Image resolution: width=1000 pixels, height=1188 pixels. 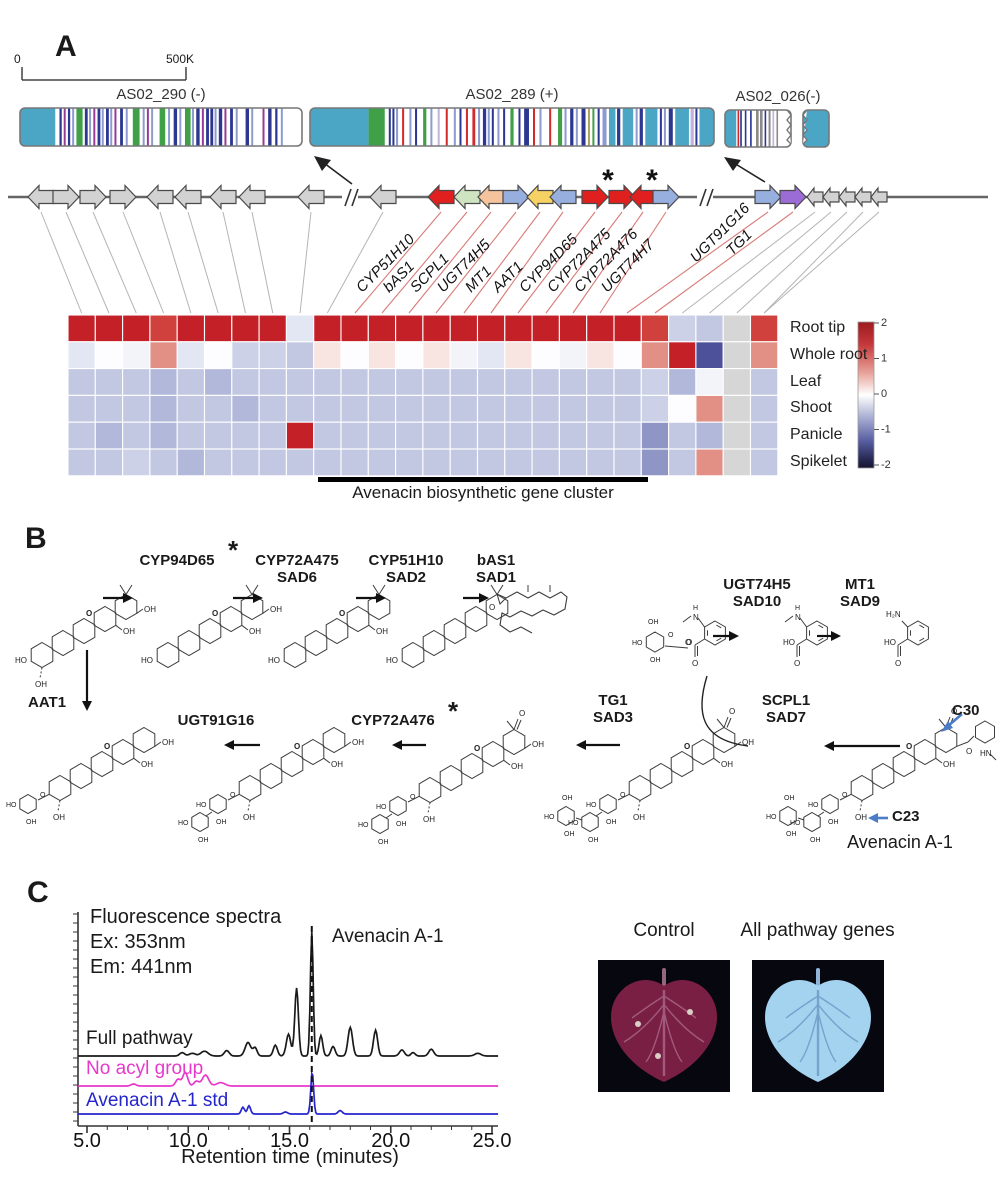 I want to click on leaf-title-all-genes: All pathway genes, so click(x=817, y=930).